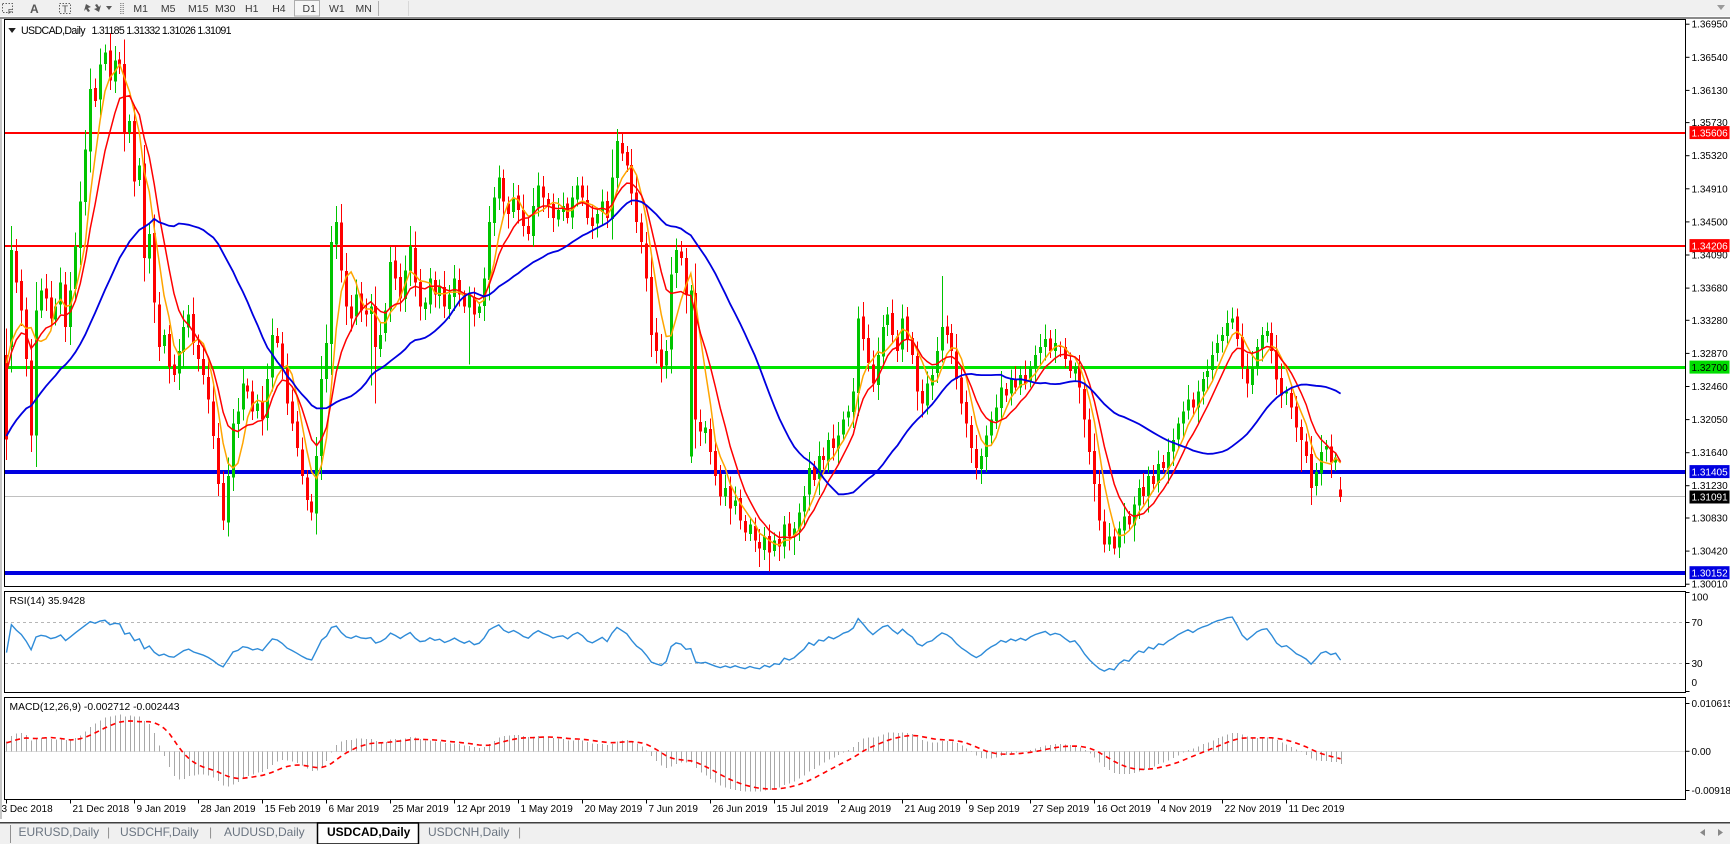 The image size is (1730, 844). What do you see at coordinates (1710, 289) in the screenshot?
I see `svg-text: 1.33680` at bounding box center [1710, 289].